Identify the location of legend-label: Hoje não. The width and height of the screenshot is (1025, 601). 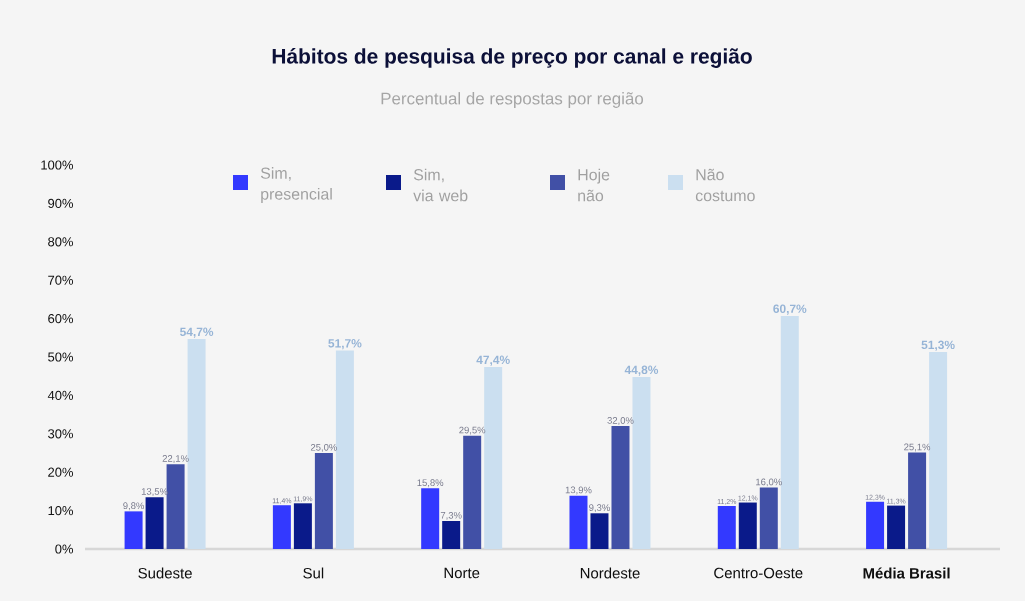
(594, 185).